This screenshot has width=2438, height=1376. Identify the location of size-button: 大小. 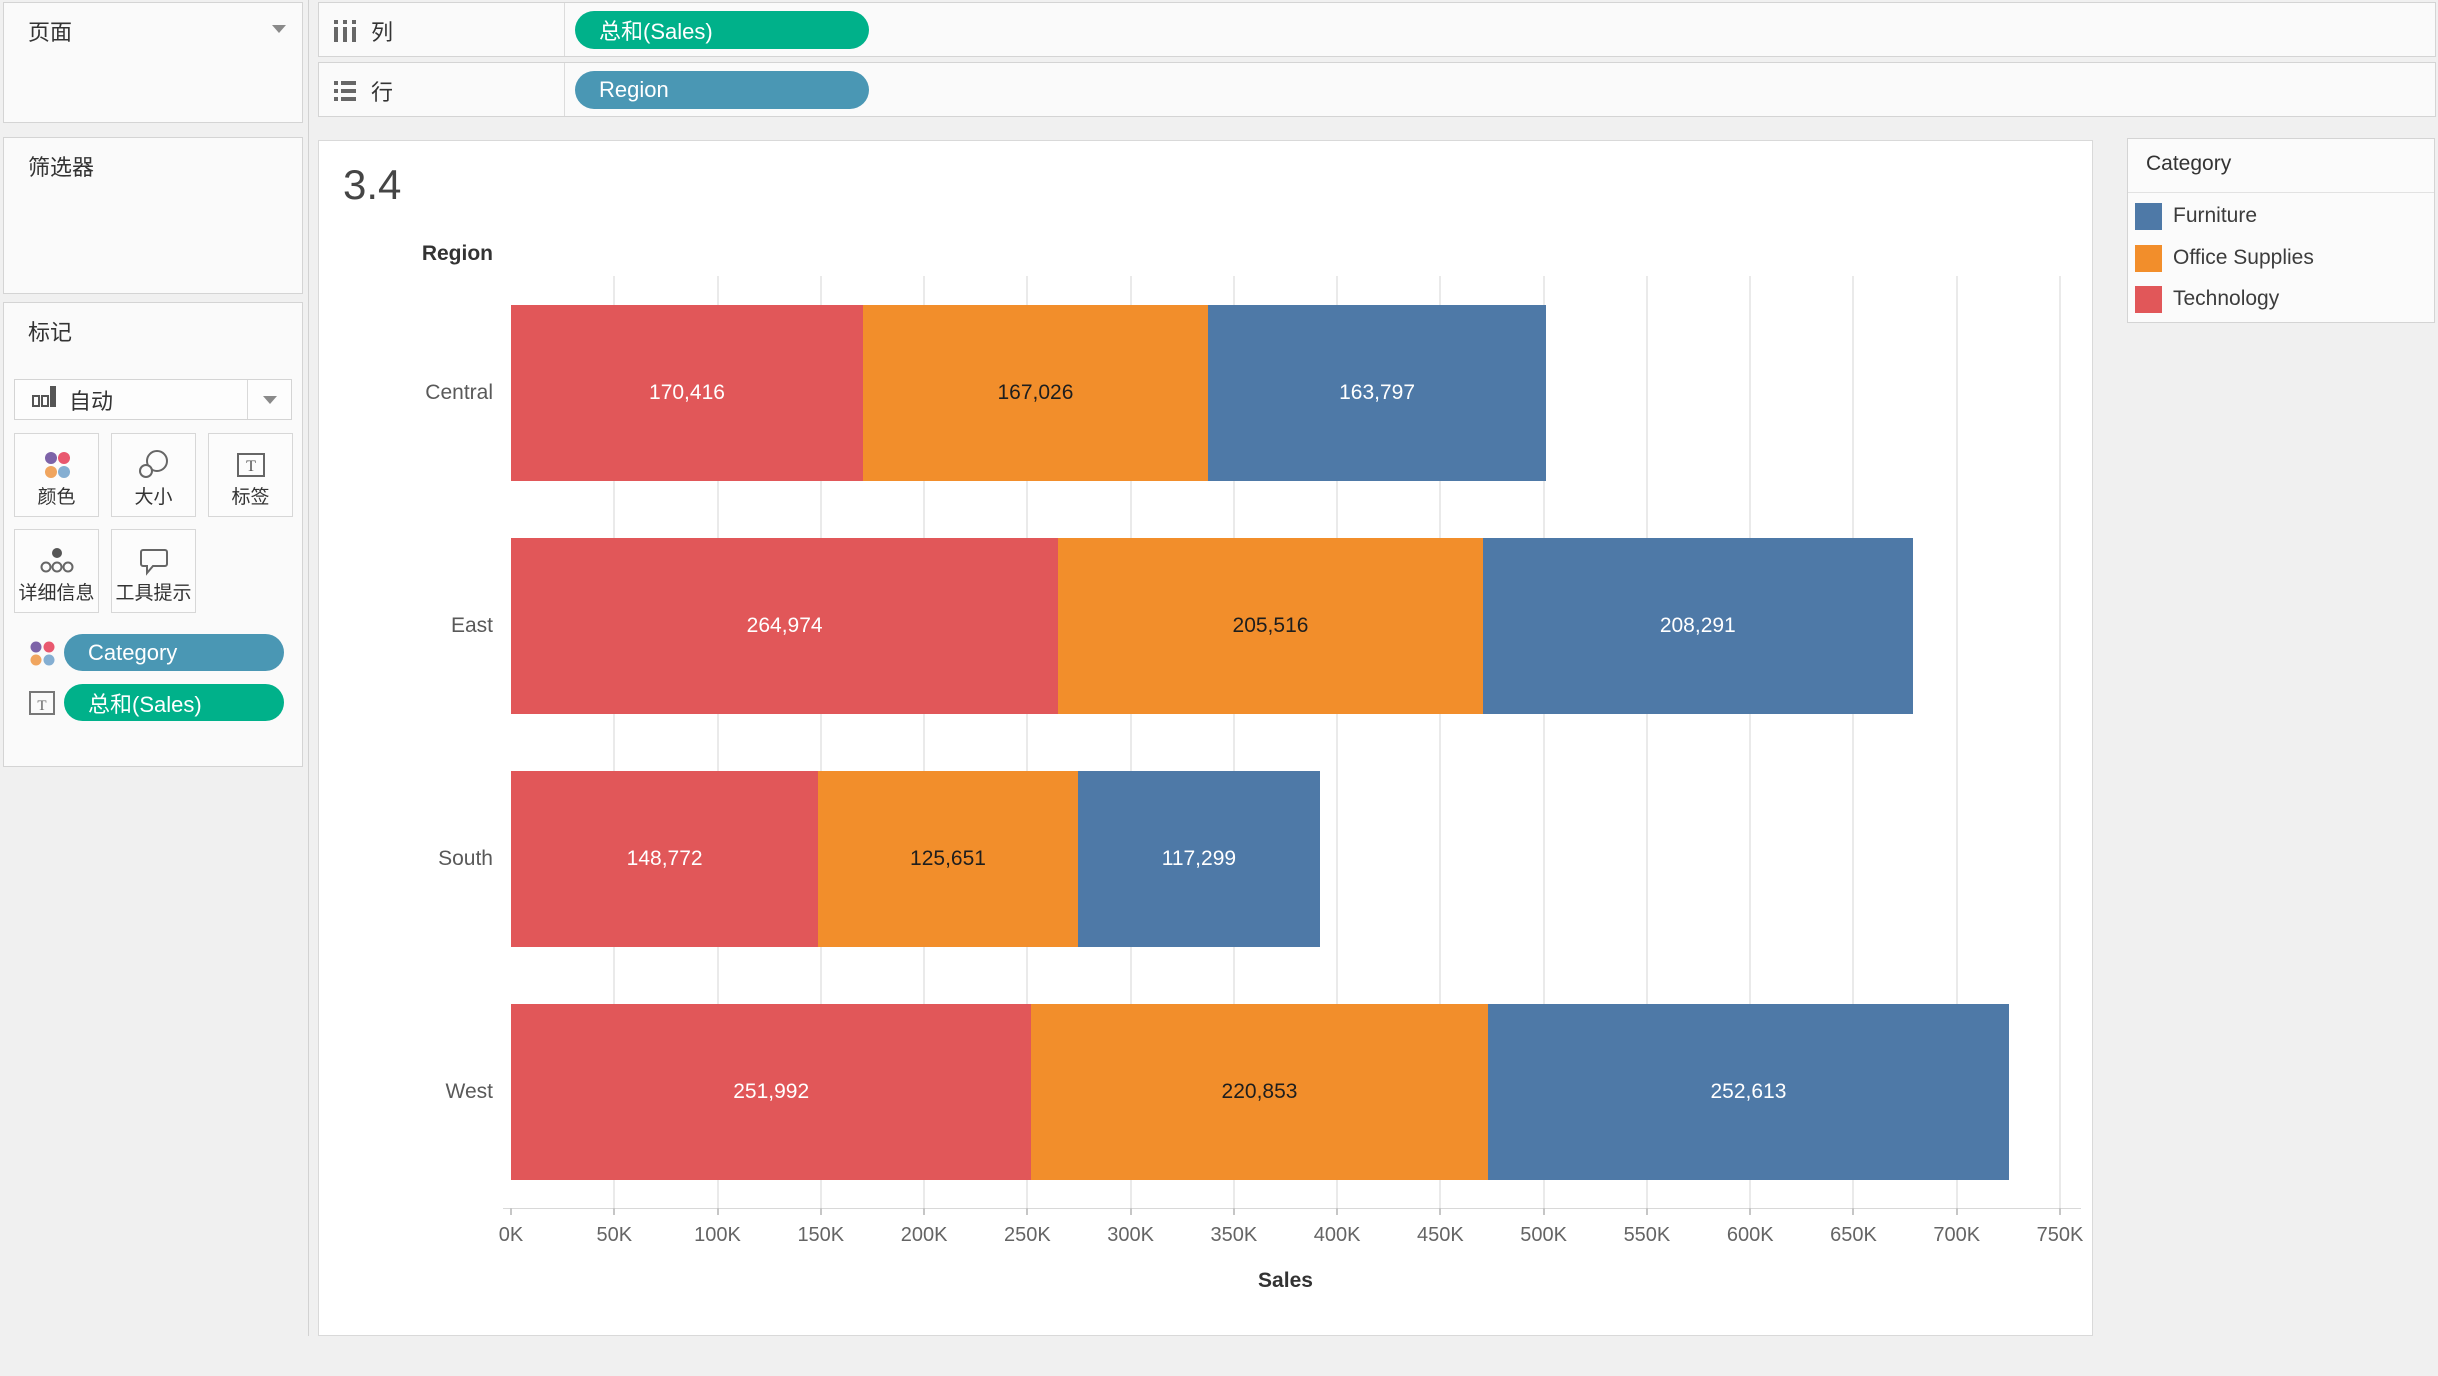
(153, 475).